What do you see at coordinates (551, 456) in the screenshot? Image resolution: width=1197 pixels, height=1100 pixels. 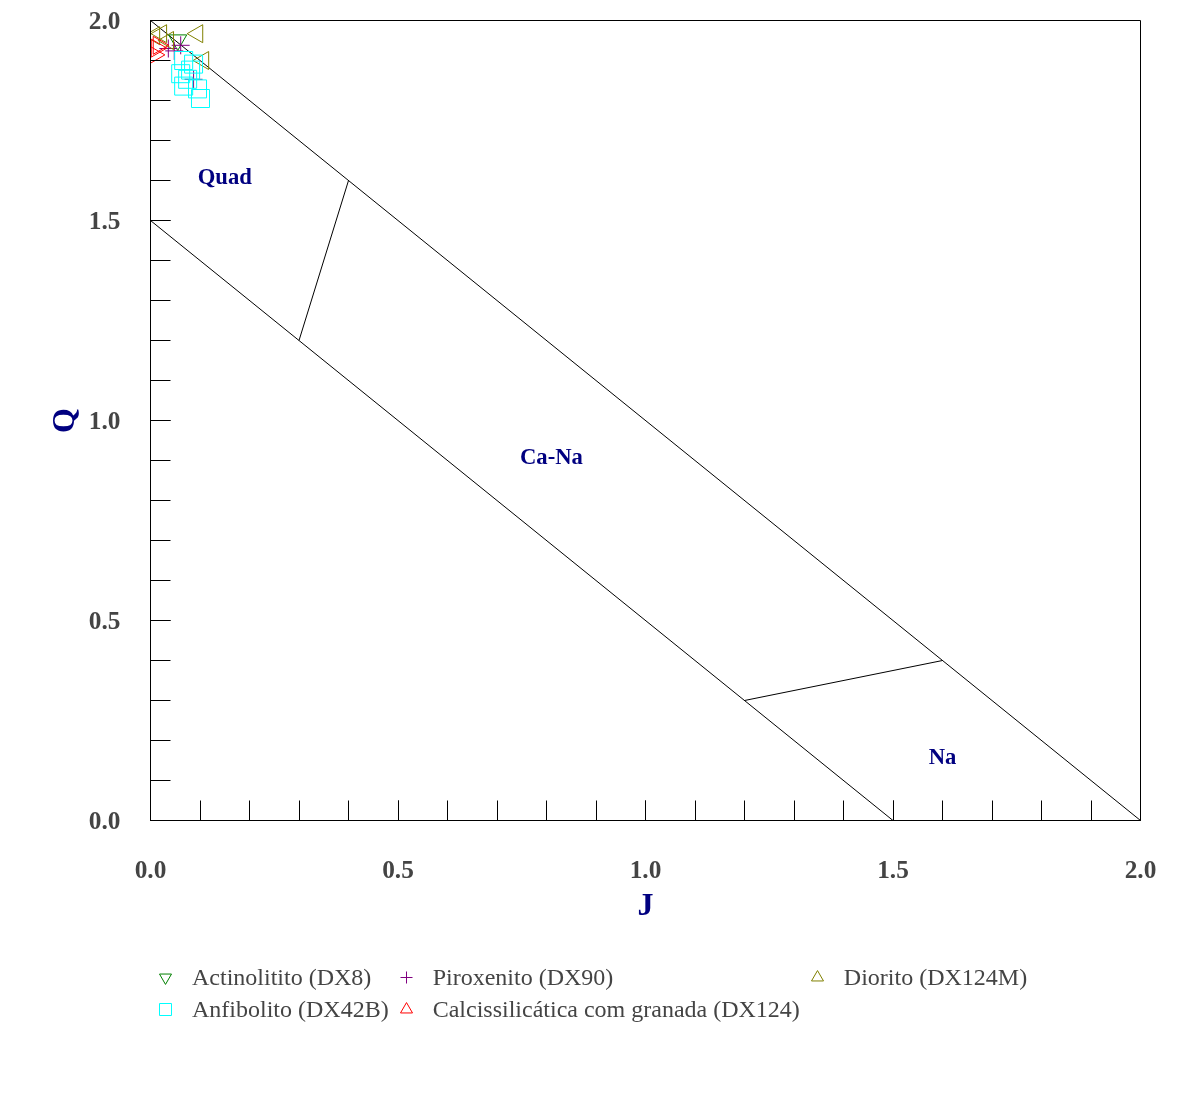 I see `annotation: Ca-Na` at bounding box center [551, 456].